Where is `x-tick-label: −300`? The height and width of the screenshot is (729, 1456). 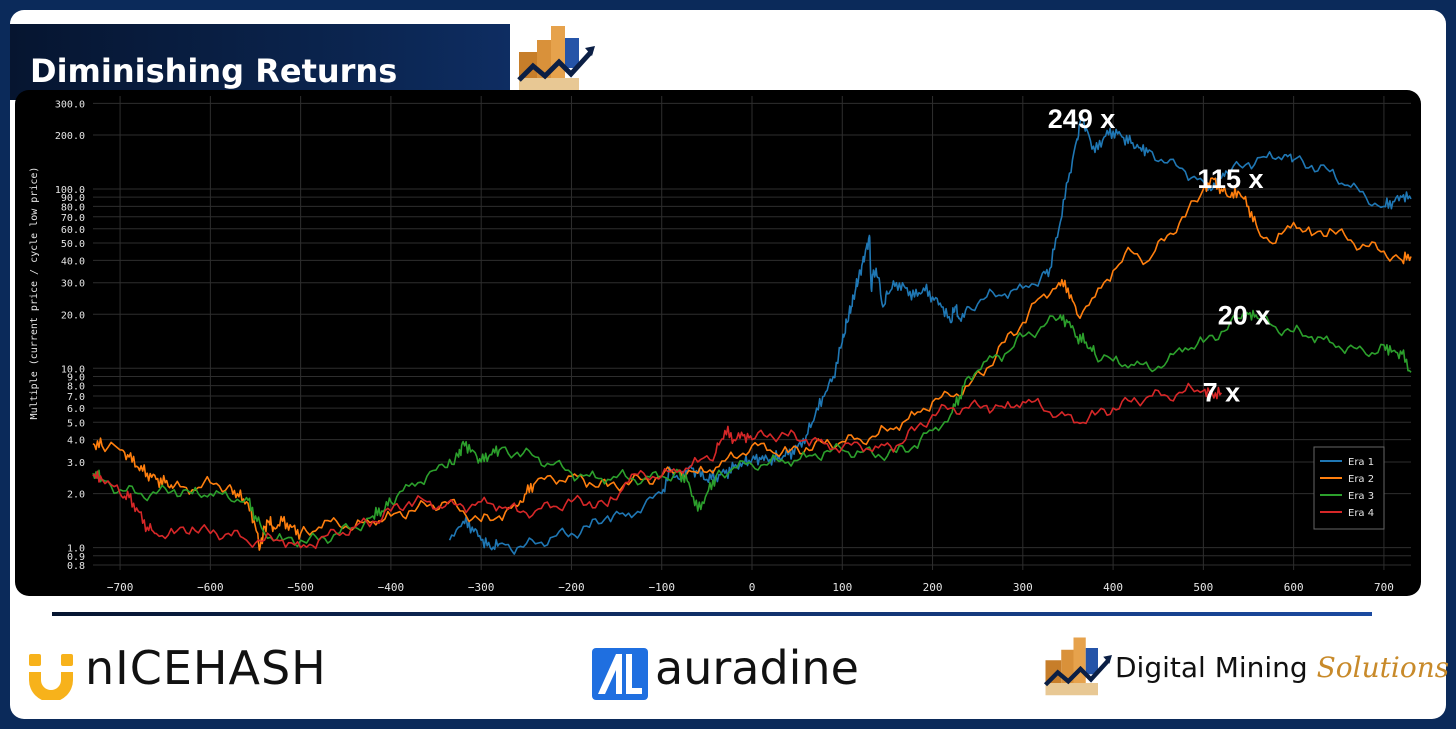
x-tick-label: −300 is located at coordinates (481, 587).